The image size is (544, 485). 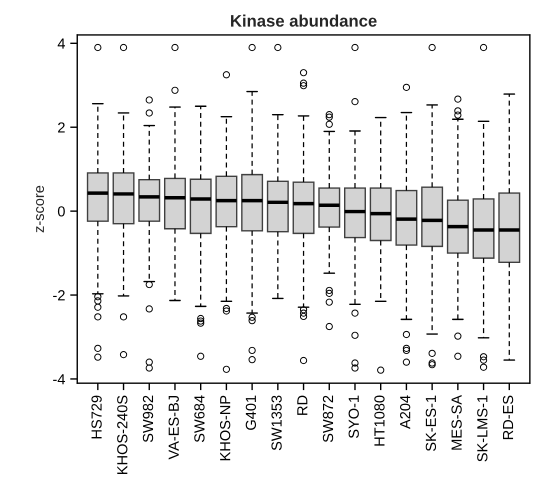 What do you see at coordinates (225, 428) in the screenshot?
I see `x-tick-label: KHOS-NP` at bounding box center [225, 428].